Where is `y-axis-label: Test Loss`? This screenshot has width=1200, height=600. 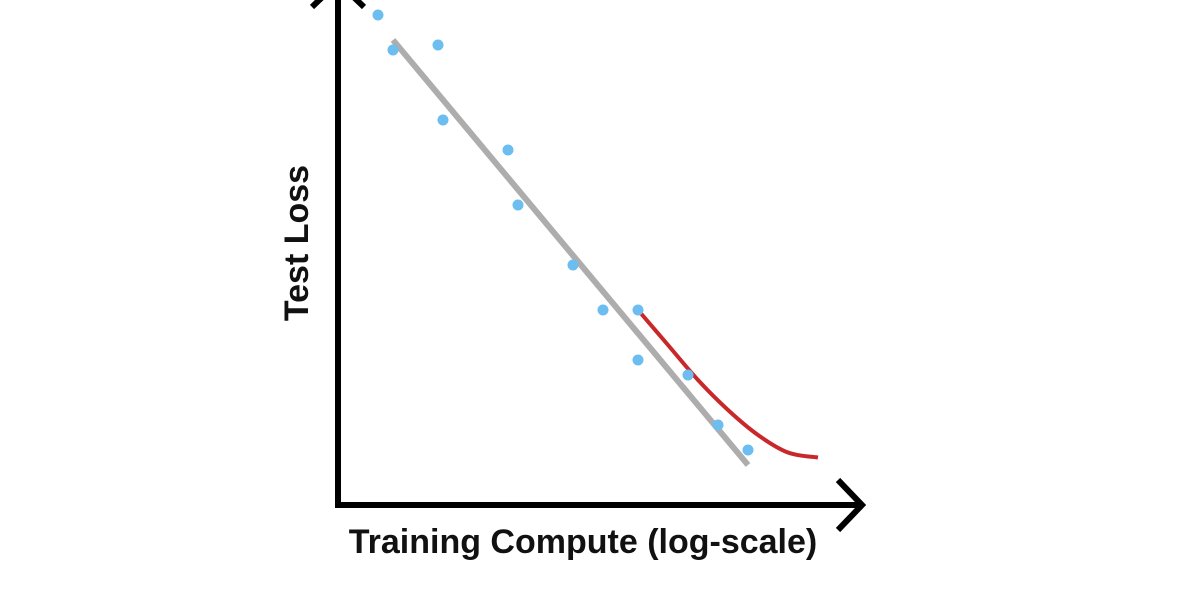 y-axis-label: Test Loss is located at coordinates (297, 243).